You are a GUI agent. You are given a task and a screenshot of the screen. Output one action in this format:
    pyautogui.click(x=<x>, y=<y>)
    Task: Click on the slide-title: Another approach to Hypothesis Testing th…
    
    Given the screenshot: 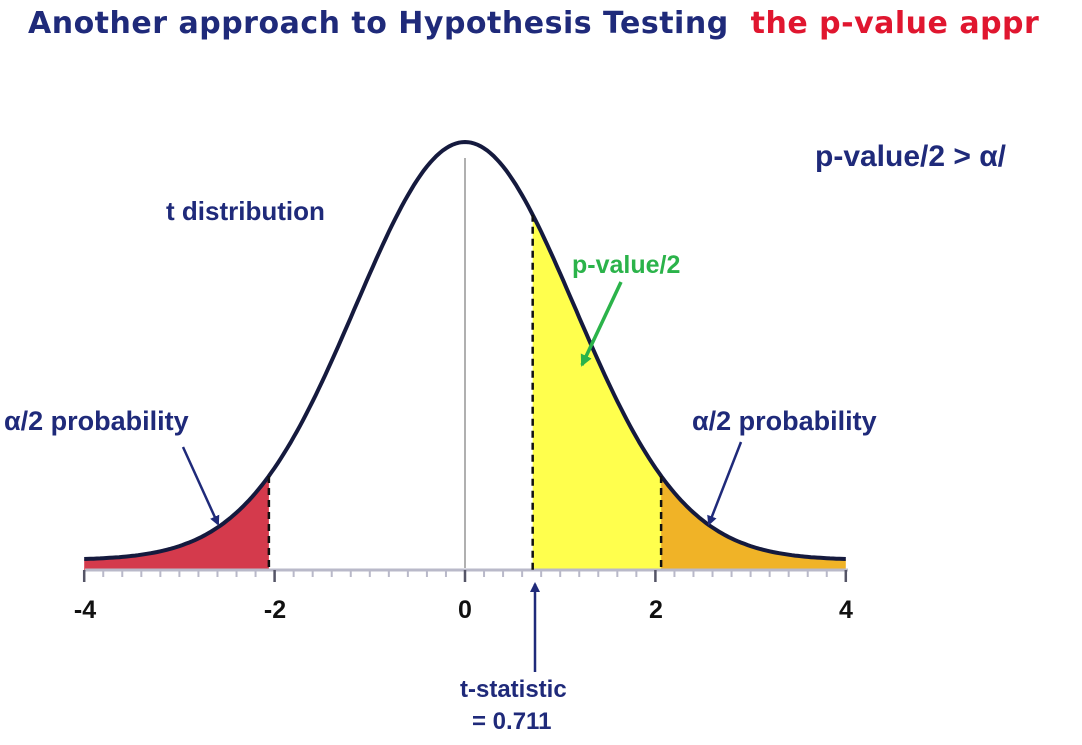 What is the action you would take?
    pyautogui.click(x=533, y=23)
    